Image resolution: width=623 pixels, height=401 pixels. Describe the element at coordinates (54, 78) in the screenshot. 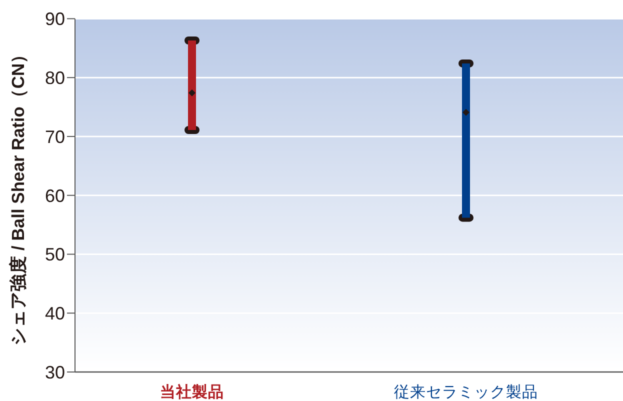

I see `y-tick-label: 80` at that location.